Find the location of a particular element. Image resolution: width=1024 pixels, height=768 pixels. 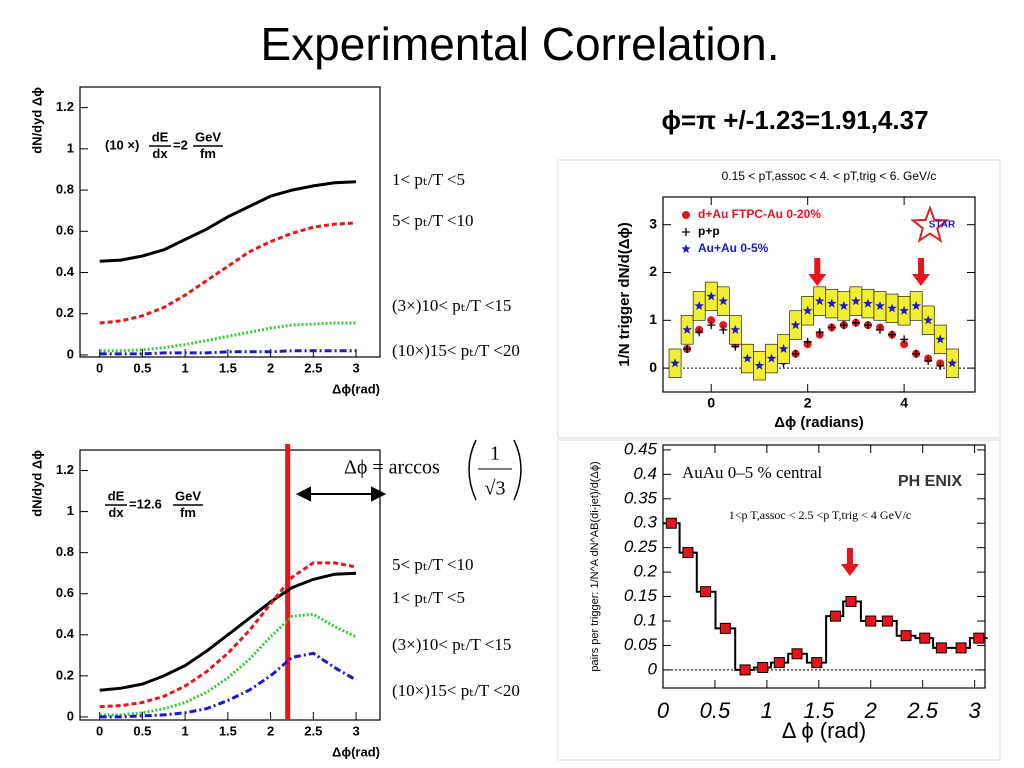

y-tick-label: 0.3 is located at coordinates (645, 522).